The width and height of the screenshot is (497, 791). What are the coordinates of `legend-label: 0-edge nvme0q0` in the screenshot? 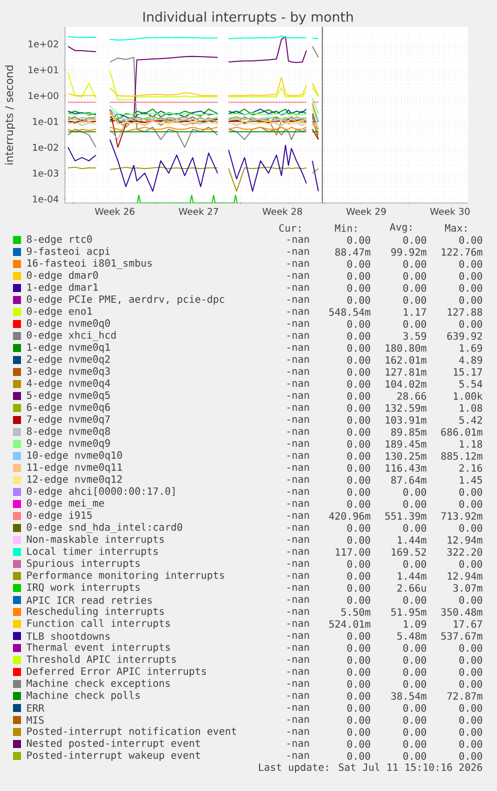 It's located at (68, 324).